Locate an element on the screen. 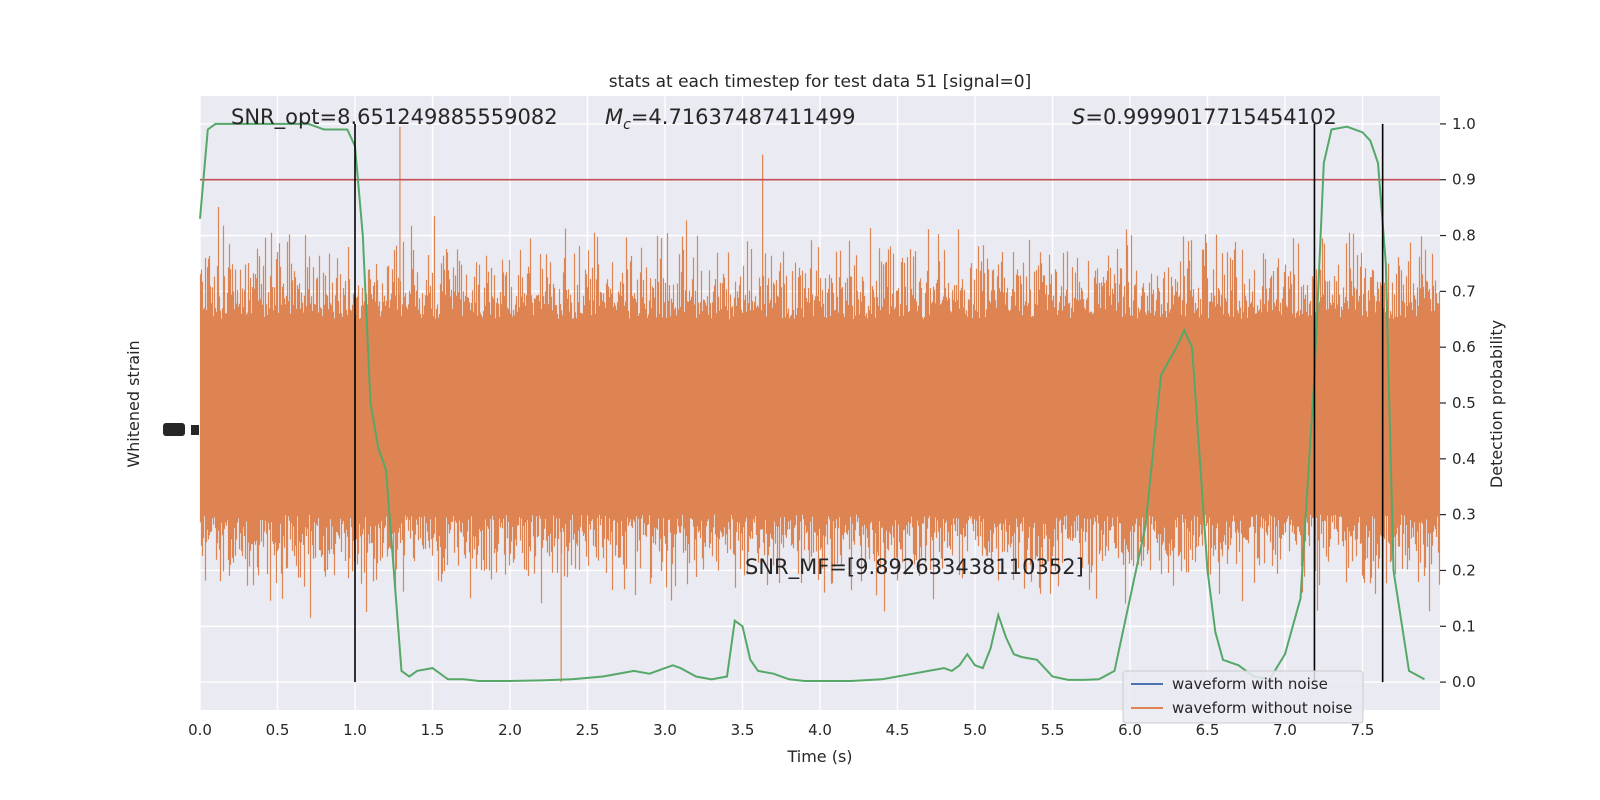  legend-label-without-noise: waveform without noise is located at coordinates (1262, 708).